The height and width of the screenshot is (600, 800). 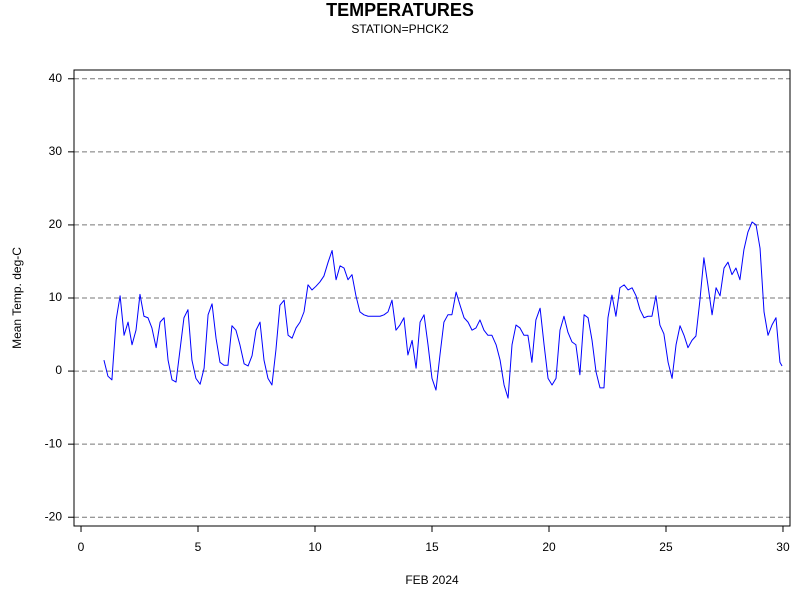 I want to click on y-tick-label: 0, so click(x=58, y=370).